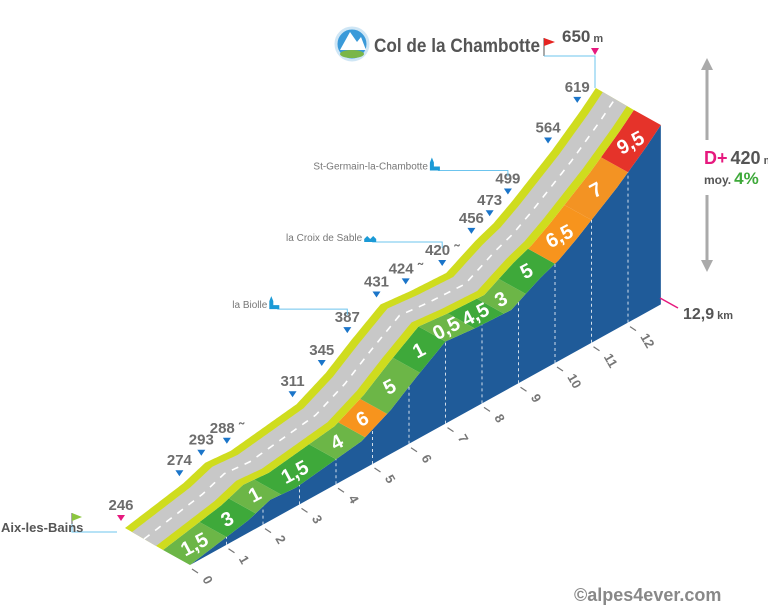 Image resolution: width=768 pixels, height=614 pixels. What do you see at coordinates (94, 528) in the screenshot?
I see `start-leader-line` at bounding box center [94, 528].